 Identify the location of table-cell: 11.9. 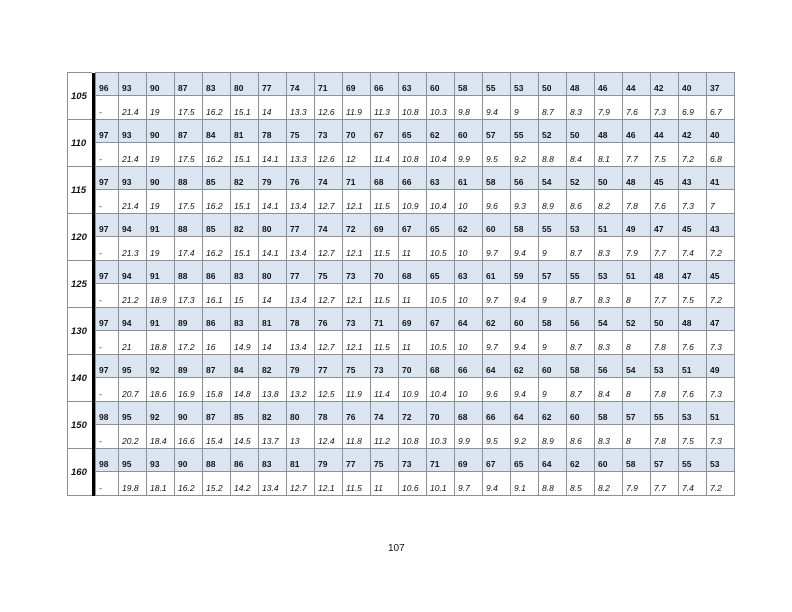
(356, 389).